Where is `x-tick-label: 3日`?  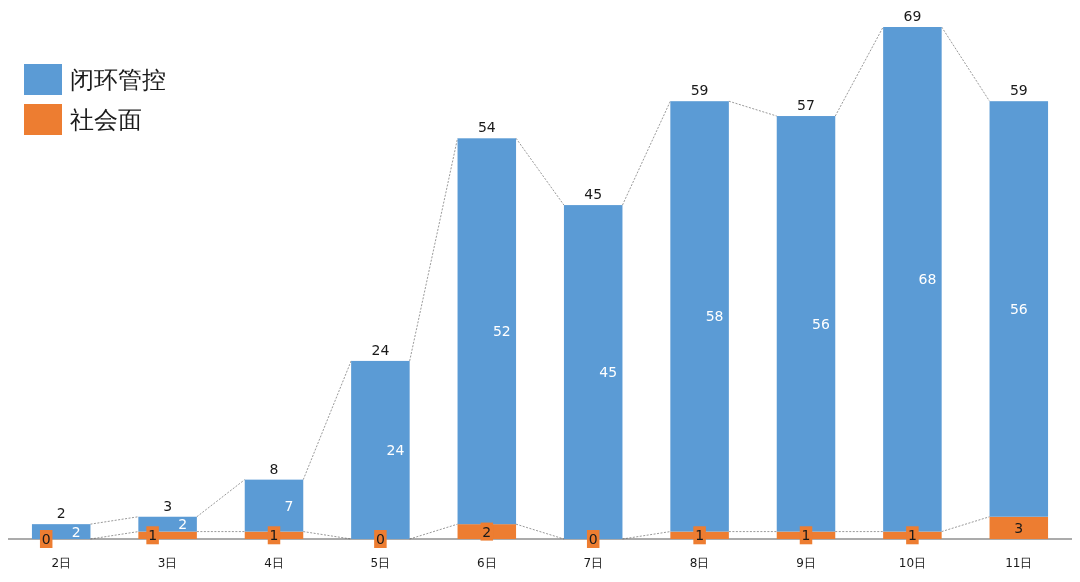 x-tick-label: 3日 is located at coordinates (167, 563).